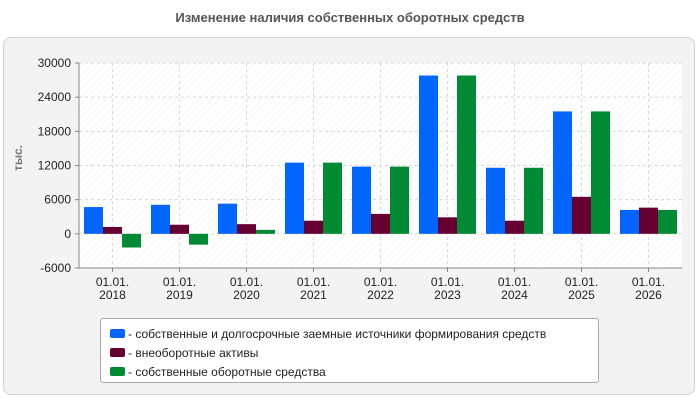 This screenshot has width=700, height=400. Describe the element at coordinates (179, 295) in the screenshot. I see `x-tick-label: 2019` at that location.